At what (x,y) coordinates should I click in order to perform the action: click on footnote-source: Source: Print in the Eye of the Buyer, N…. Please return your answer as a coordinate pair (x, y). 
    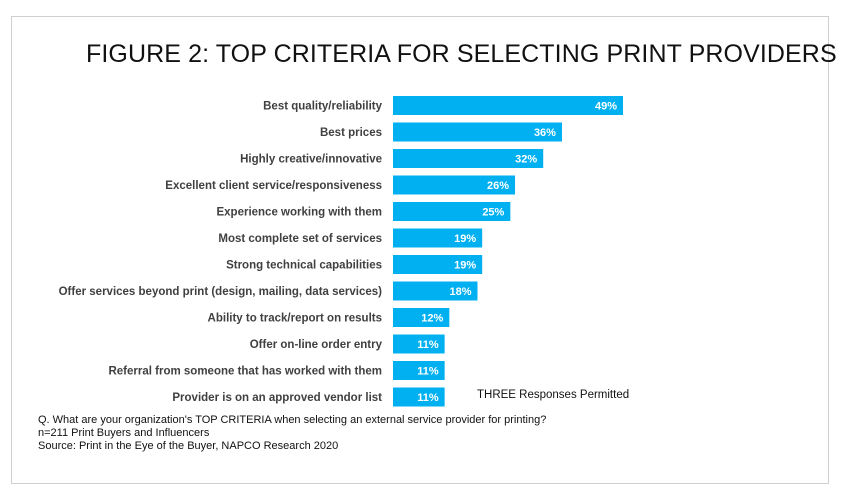
    Looking at the image, I should click on (188, 446).